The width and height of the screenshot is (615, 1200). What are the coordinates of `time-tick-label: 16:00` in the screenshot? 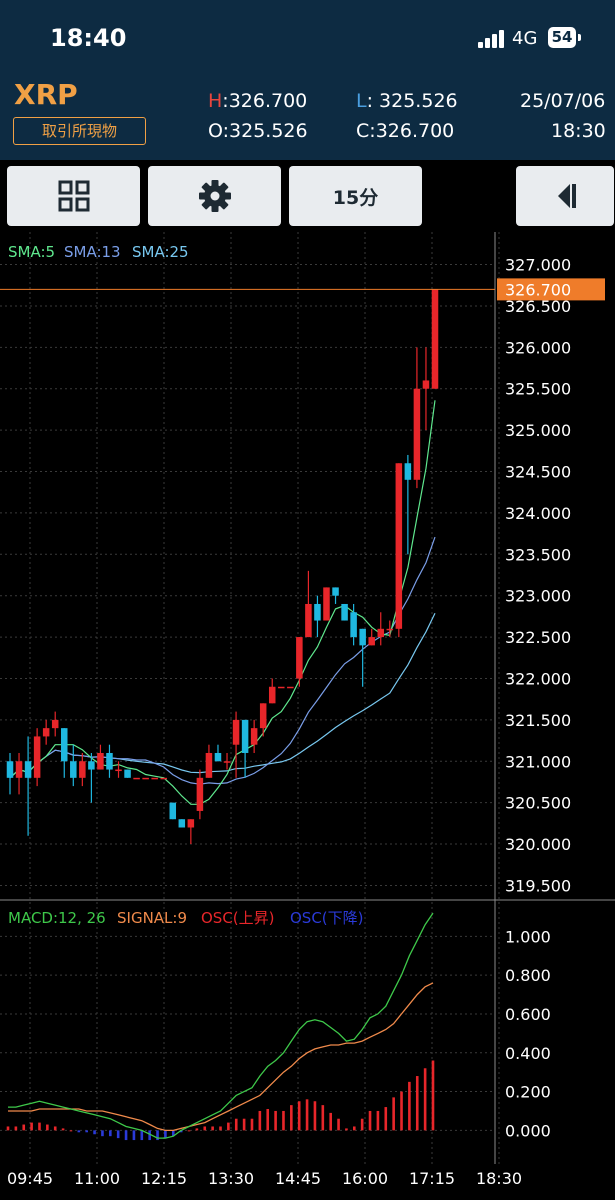 It's located at (365, 1178).